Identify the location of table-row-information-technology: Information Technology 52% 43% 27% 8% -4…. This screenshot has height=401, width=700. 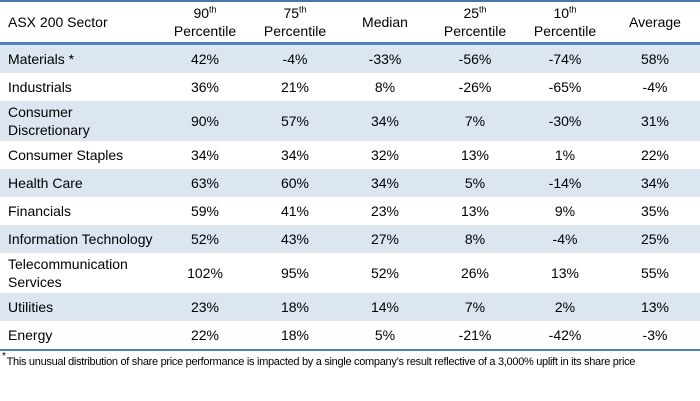
(350, 239).